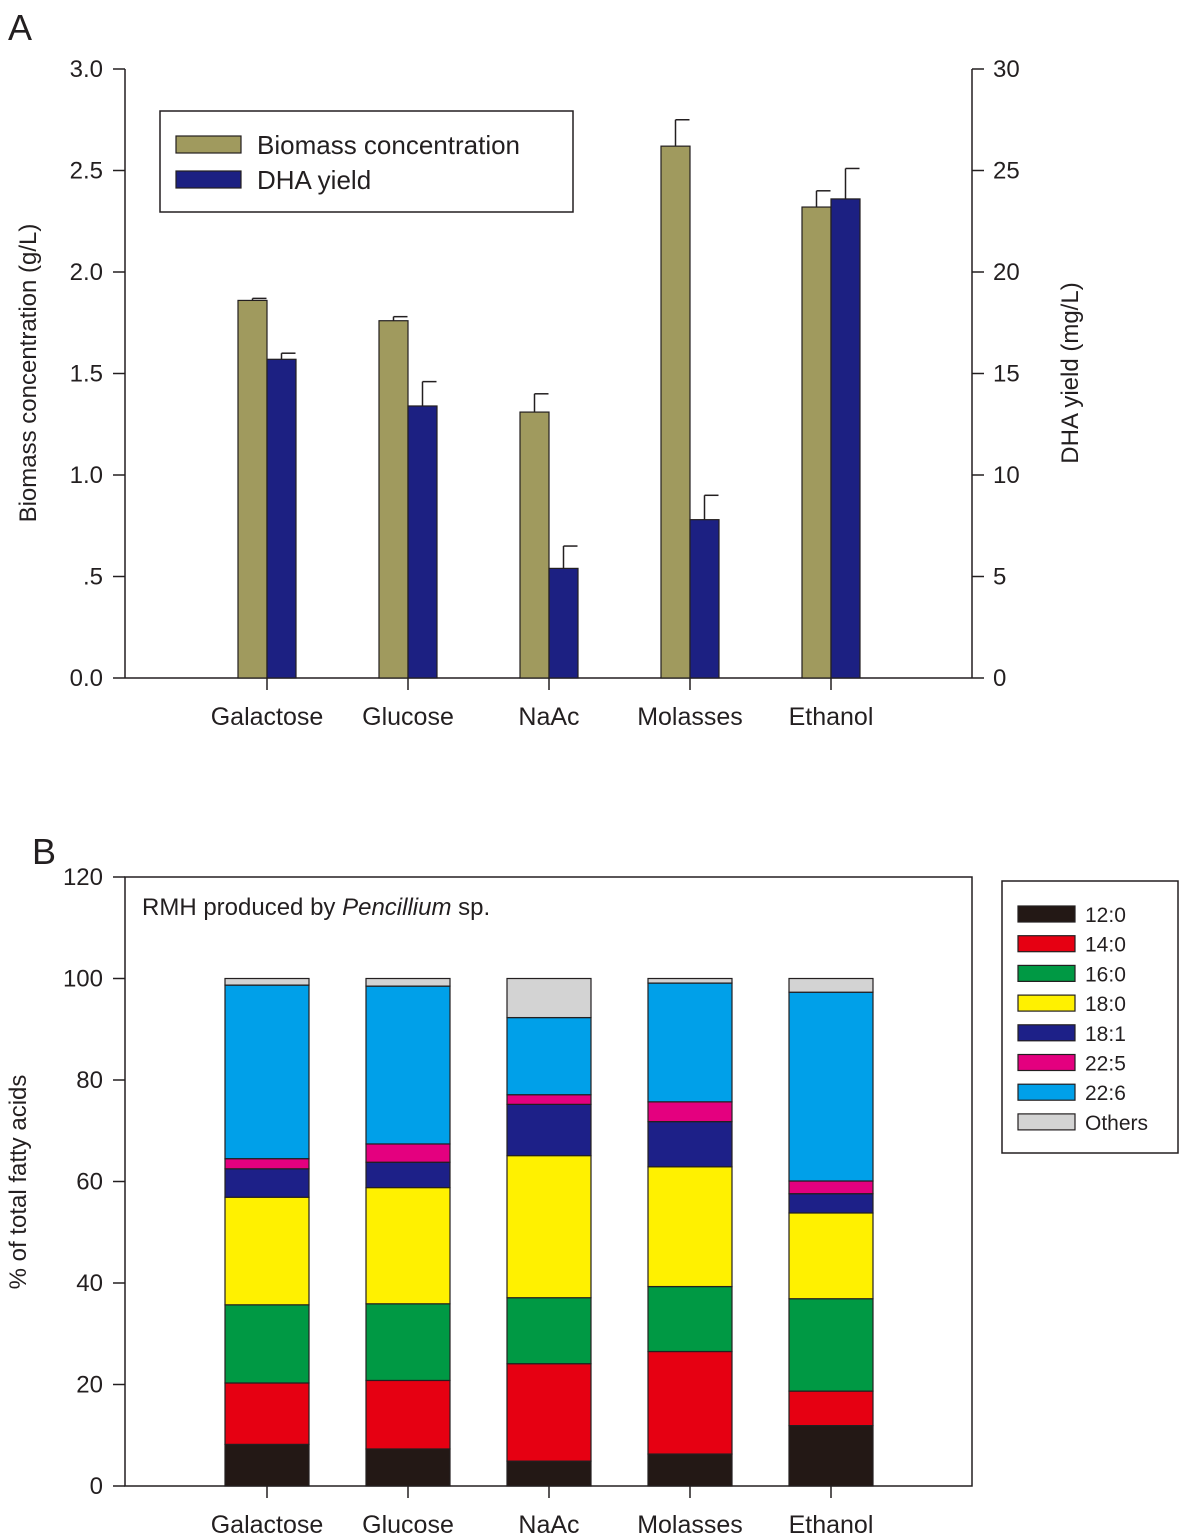 The height and width of the screenshot is (1538, 1180). I want to click on legend-label-22-6: 22:6, so click(1105, 1093).